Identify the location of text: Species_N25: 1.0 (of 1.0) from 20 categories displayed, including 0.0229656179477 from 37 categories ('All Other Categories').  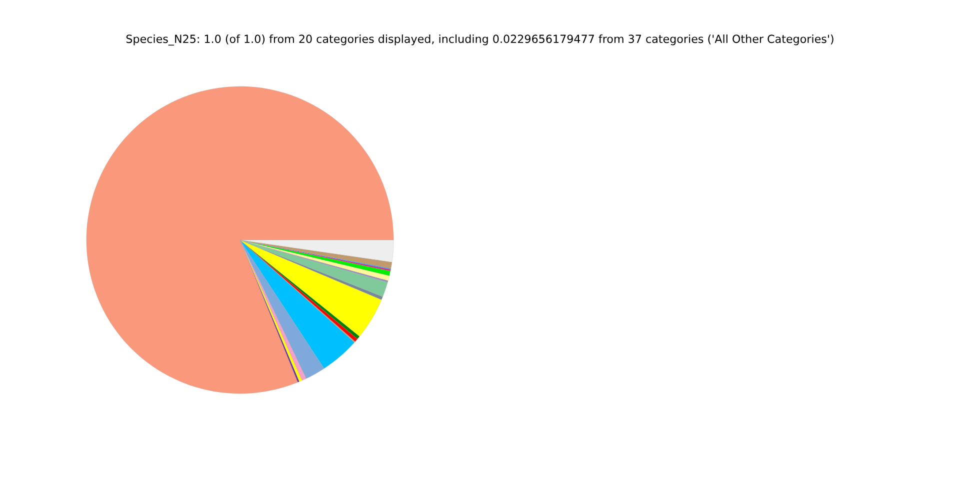
(480, 40).